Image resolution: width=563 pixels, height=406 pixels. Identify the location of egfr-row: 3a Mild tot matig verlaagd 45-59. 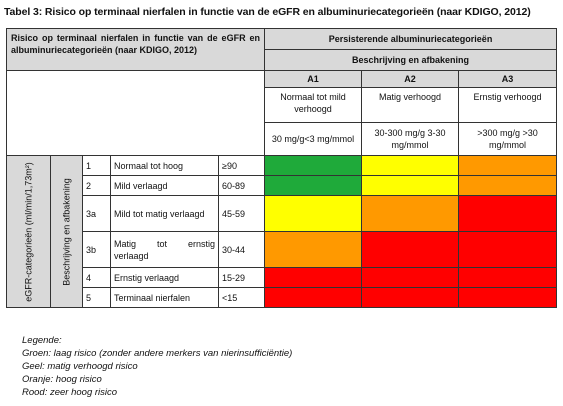
(282, 213).